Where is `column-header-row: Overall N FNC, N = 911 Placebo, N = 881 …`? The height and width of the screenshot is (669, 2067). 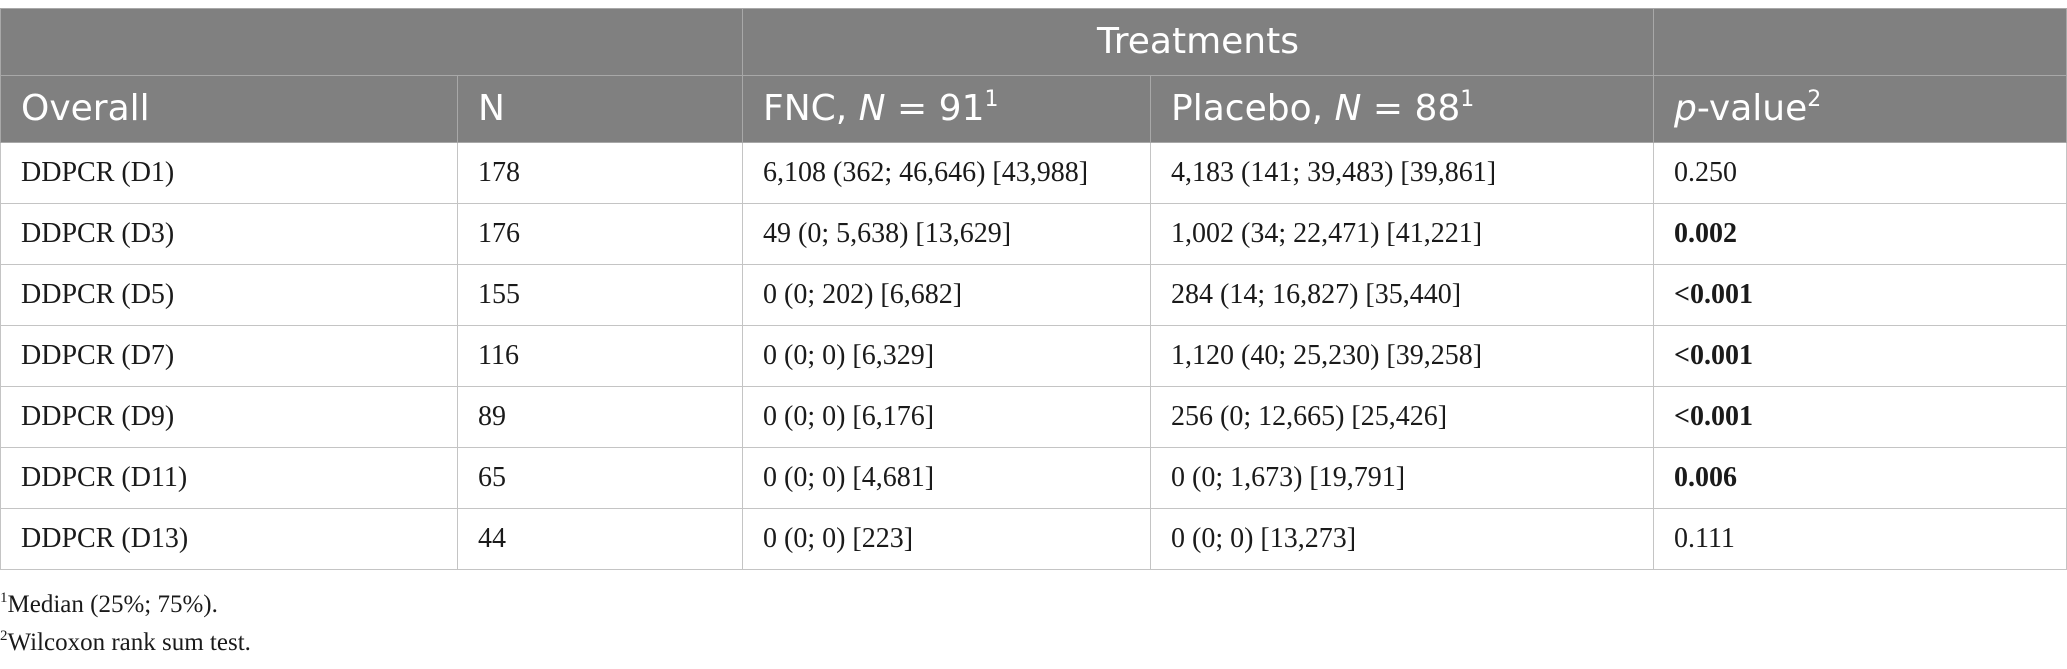
column-header-row: Overall N FNC, N = 911 Placebo, N = 881 … is located at coordinates (1033, 109).